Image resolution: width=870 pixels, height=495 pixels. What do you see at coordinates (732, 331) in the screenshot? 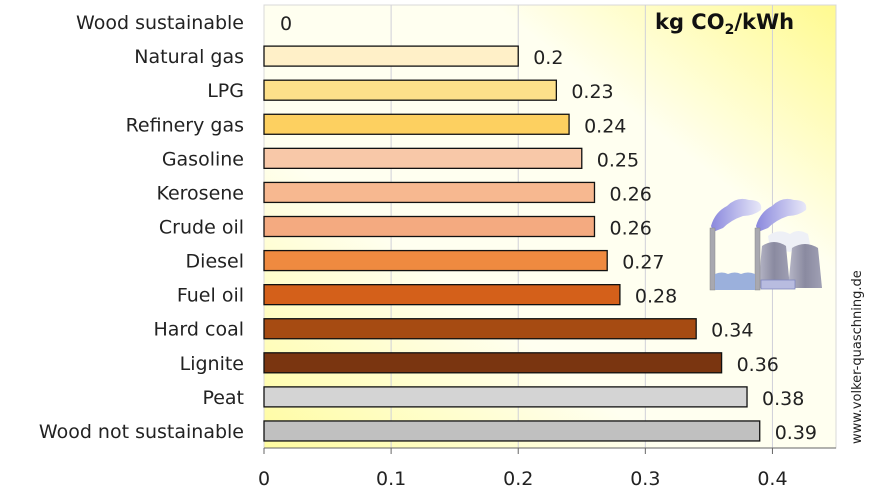
I see `data-label: 0.34` at bounding box center [732, 331].